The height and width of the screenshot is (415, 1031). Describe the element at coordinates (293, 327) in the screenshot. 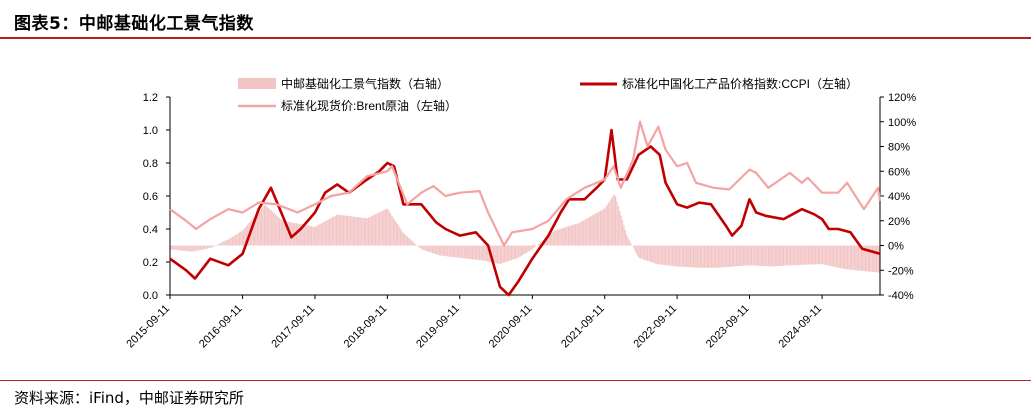

I see `x-tick-label: 2017-09-11` at that location.